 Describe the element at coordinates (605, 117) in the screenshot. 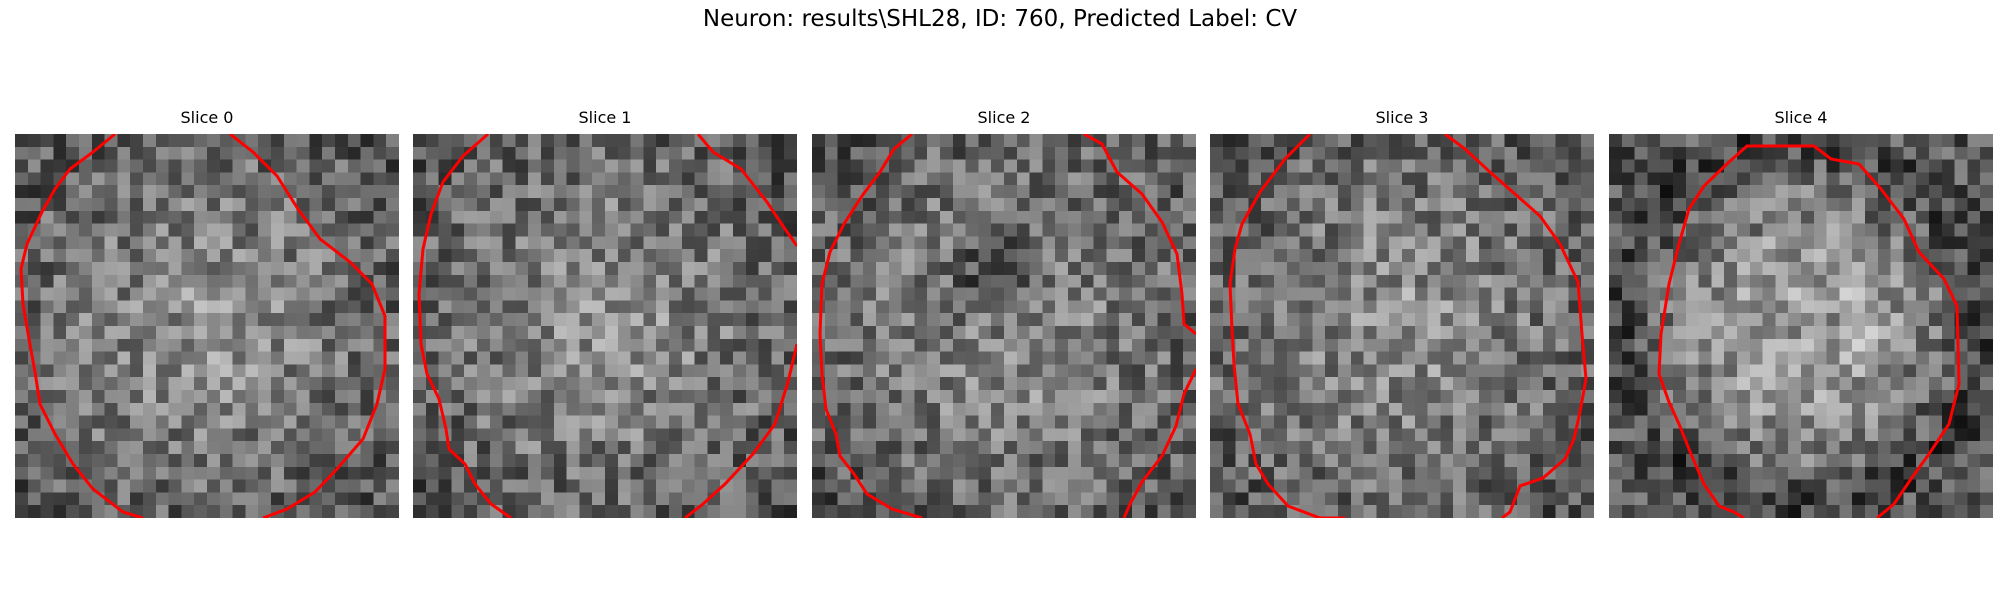

I see `slice-title-1: Slice 1` at that location.